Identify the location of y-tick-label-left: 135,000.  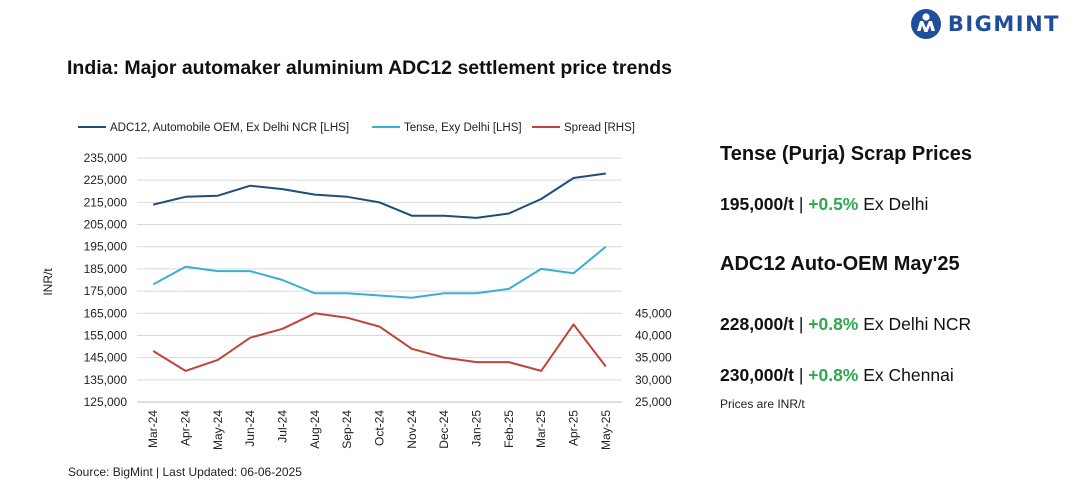
(106, 380).